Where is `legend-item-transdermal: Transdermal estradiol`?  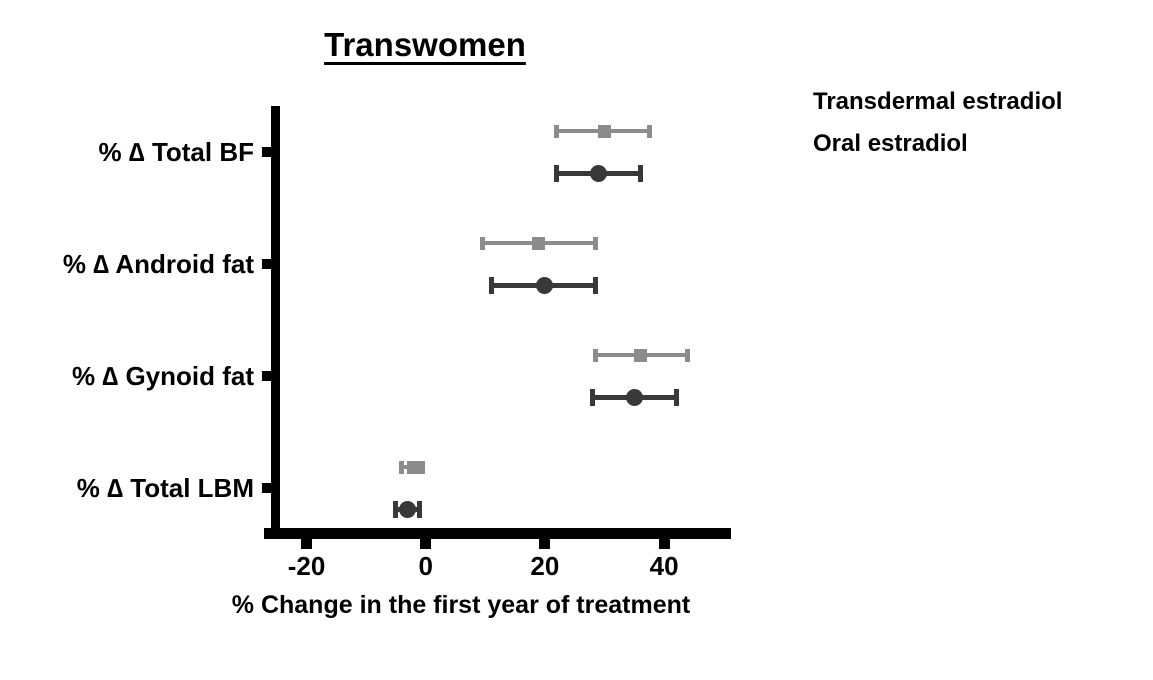 legend-item-transdermal: Transdermal estradiol is located at coordinates (921, 102).